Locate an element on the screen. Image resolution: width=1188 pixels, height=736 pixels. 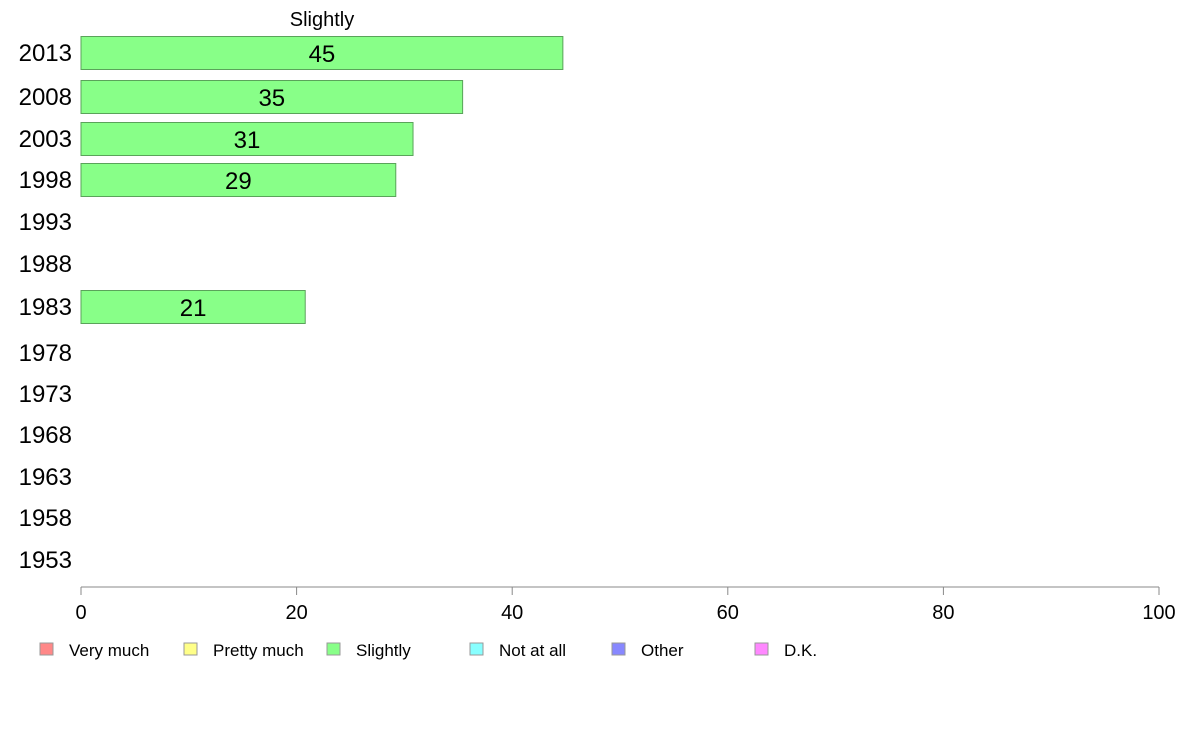
legend-label: Other is located at coordinates (662, 650).